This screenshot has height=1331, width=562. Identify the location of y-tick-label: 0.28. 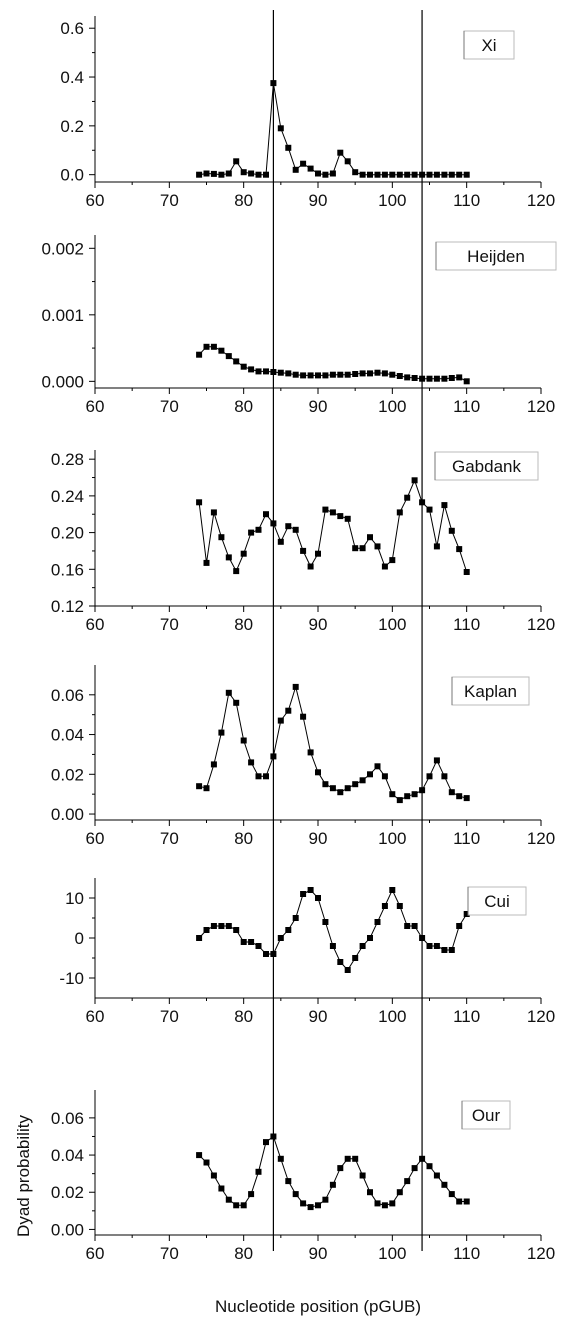
(67, 459).